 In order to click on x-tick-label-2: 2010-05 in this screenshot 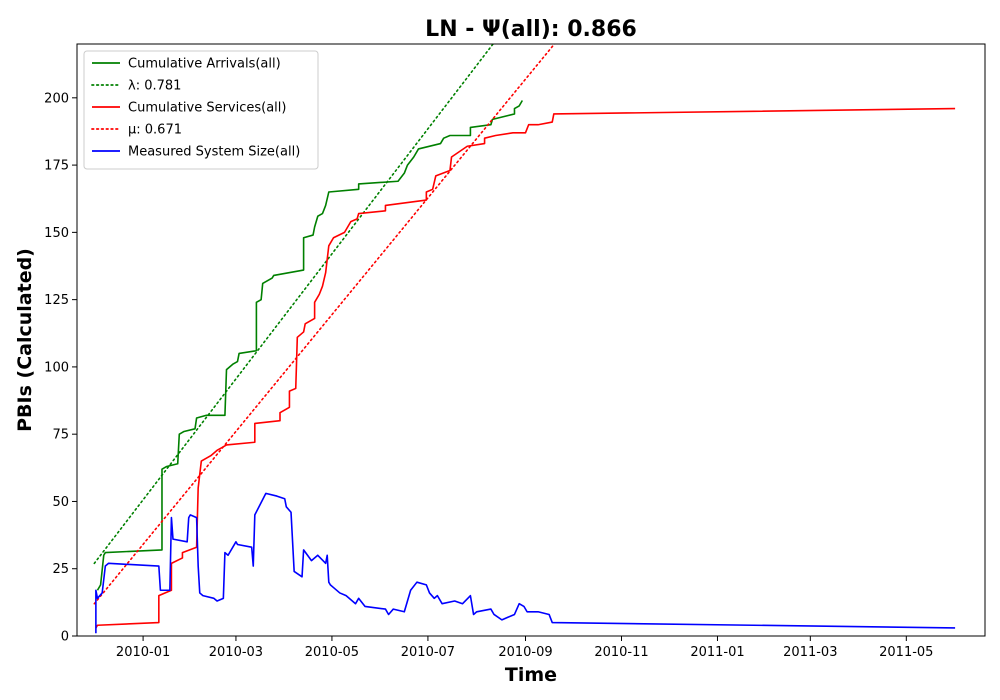, I will do `click(332, 652)`.